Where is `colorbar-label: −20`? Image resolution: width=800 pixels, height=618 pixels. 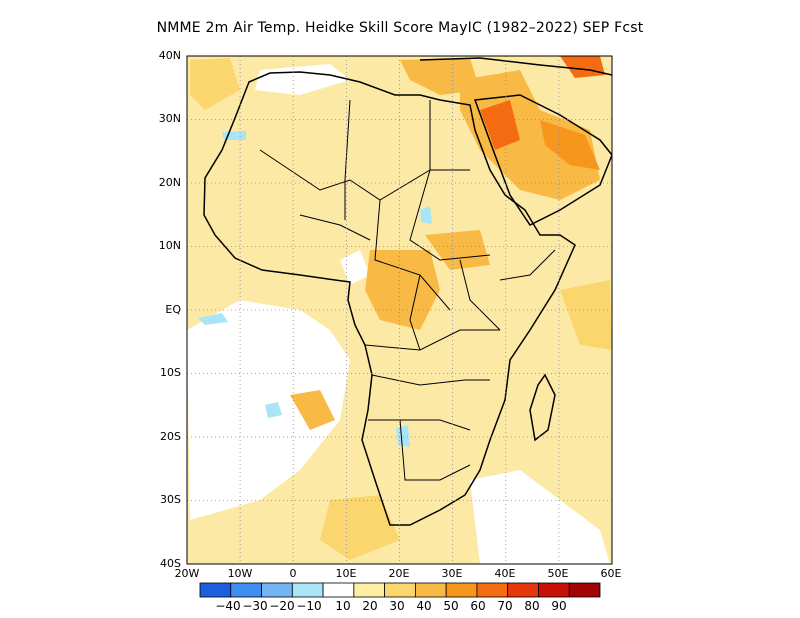 colorbar-label: −20 is located at coordinates (282, 606).